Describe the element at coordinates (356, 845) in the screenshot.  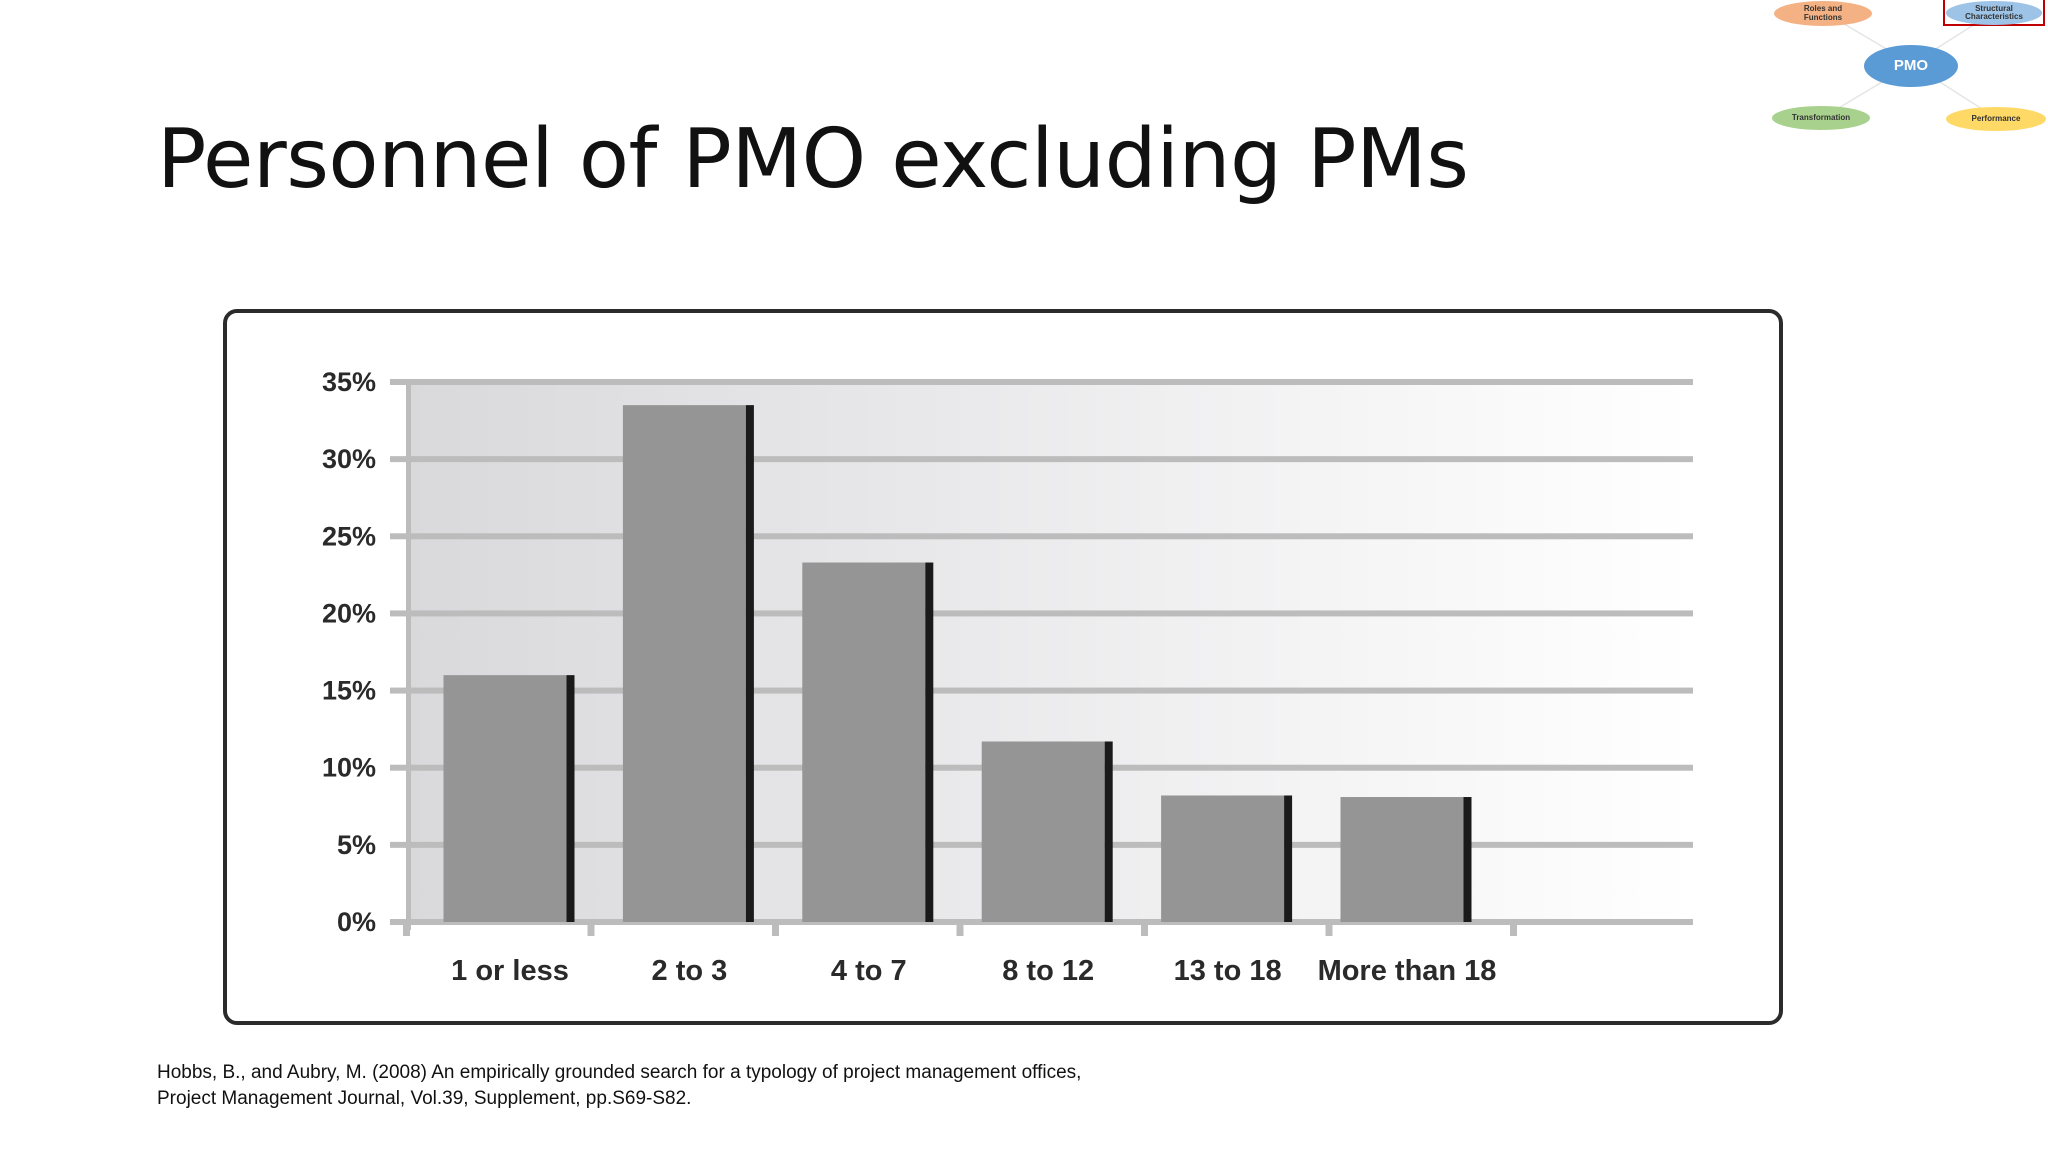
I see `y-tick-label: 5%` at that location.